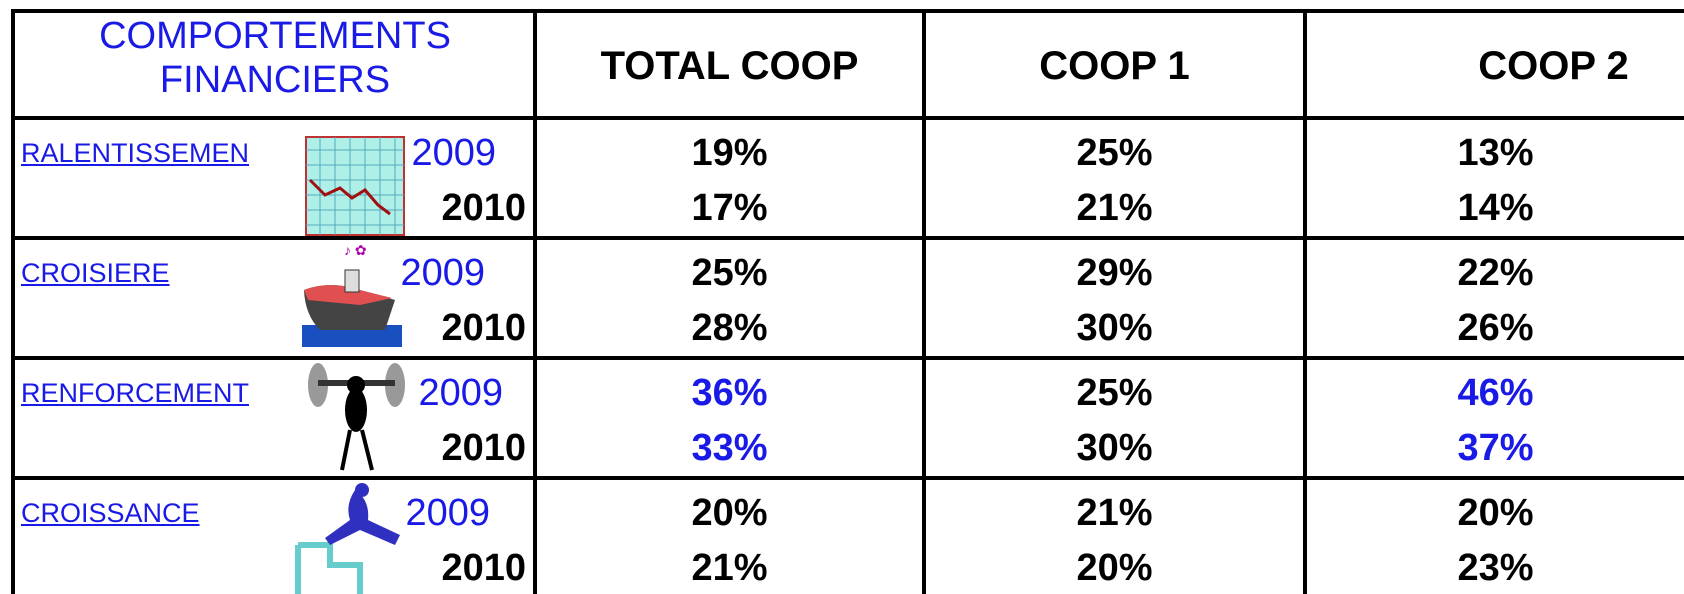 This screenshot has height=594, width=1684. What do you see at coordinates (1495, 208) in the screenshot?
I see `cell-value: 14%` at bounding box center [1495, 208].